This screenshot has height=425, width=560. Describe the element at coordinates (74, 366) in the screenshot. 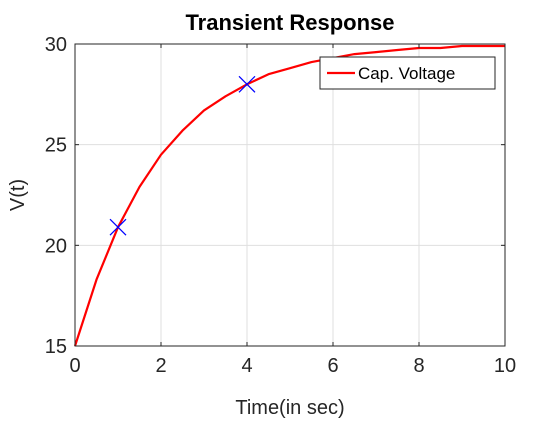

I see `x-tick-label: 0` at that location.